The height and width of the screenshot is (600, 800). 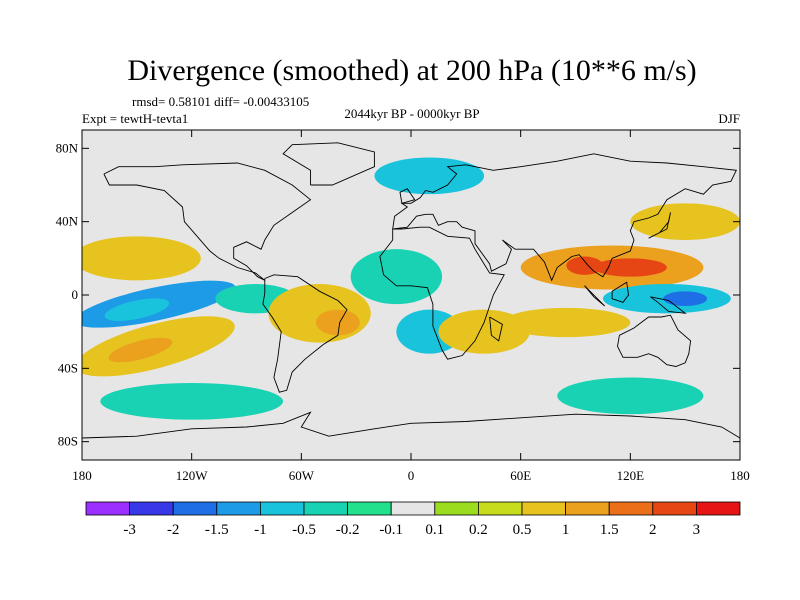 I want to click on stats-label: rmsd= 0.58101 diff= -0.00433105, so click(x=220, y=101).